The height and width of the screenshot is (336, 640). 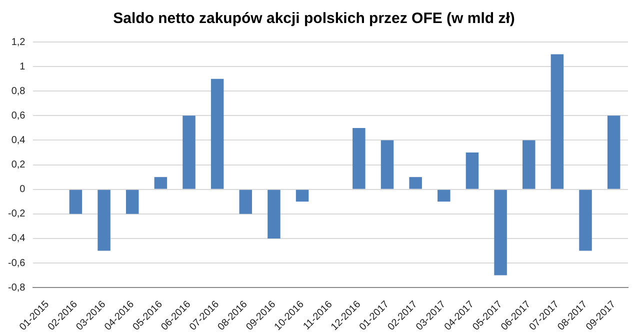 What do you see at coordinates (314, 19) in the screenshot?
I see `chart-title: Saldo netto zakupów akcji polskich przez OFE (w mld zł)` at bounding box center [314, 19].